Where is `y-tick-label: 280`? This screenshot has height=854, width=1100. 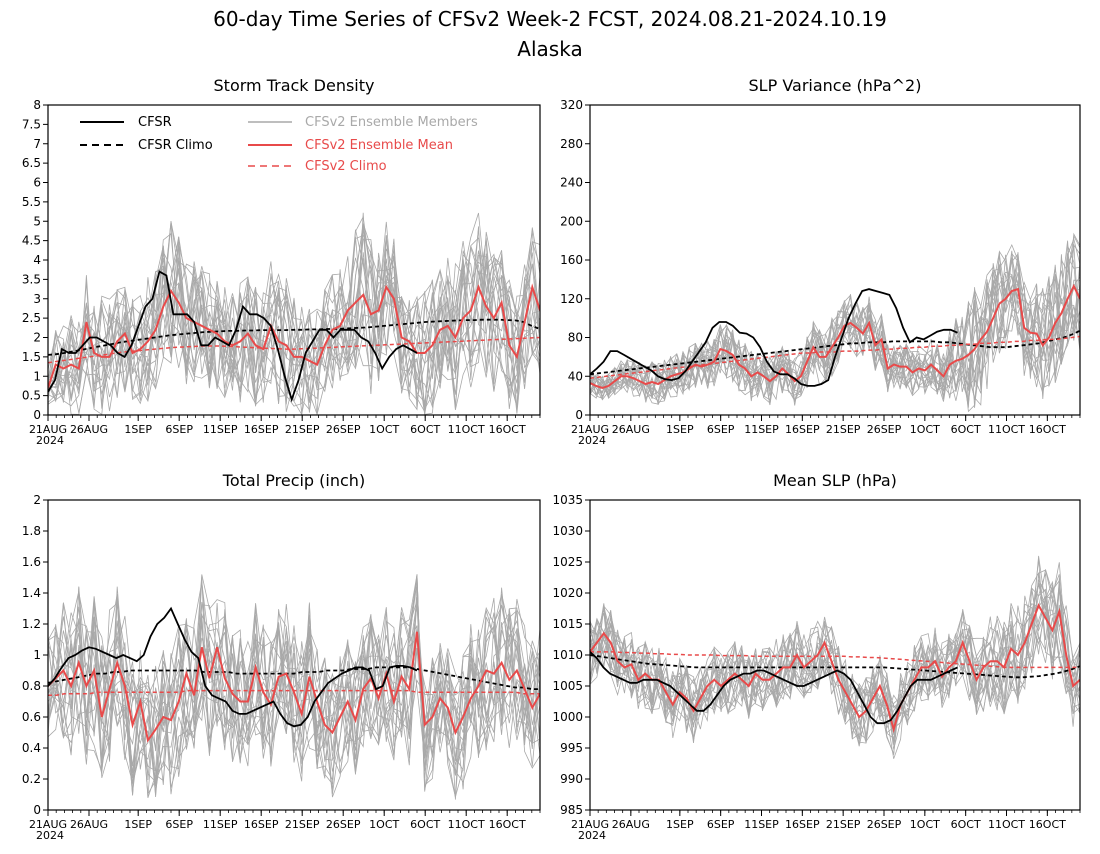
y-tick-label: 280 is located at coordinates (571, 144).